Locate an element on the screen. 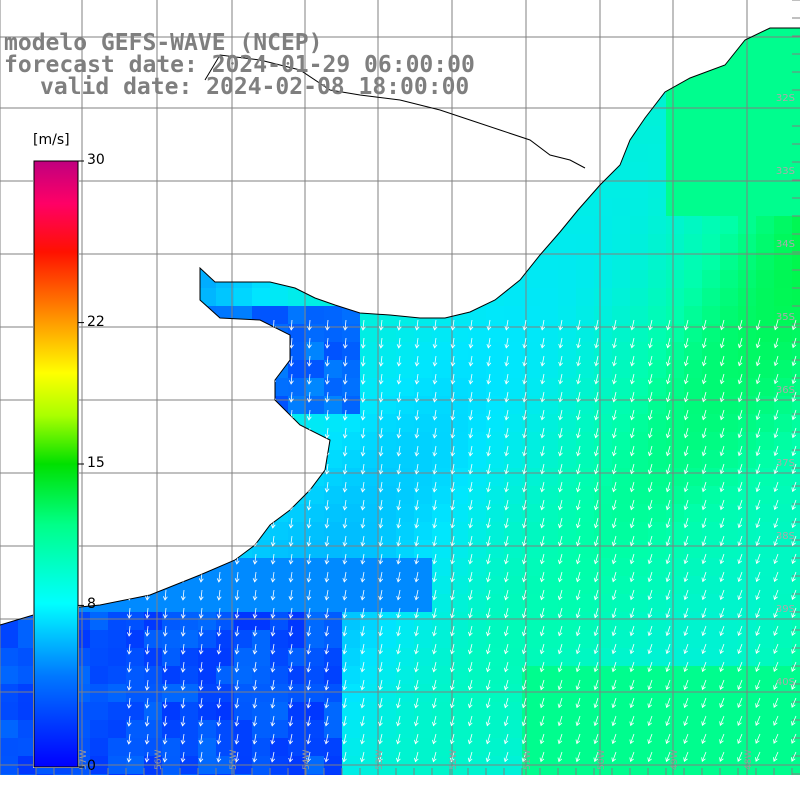  lon-label: 53W is located at coordinates (380, 760).